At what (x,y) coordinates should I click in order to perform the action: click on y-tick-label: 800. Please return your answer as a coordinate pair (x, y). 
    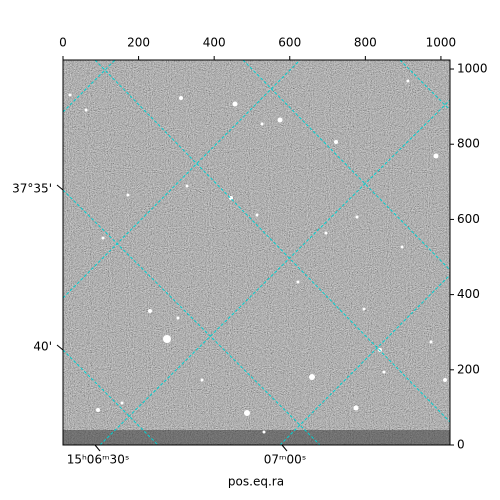
    Looking at the image, I should click on (468, 144).